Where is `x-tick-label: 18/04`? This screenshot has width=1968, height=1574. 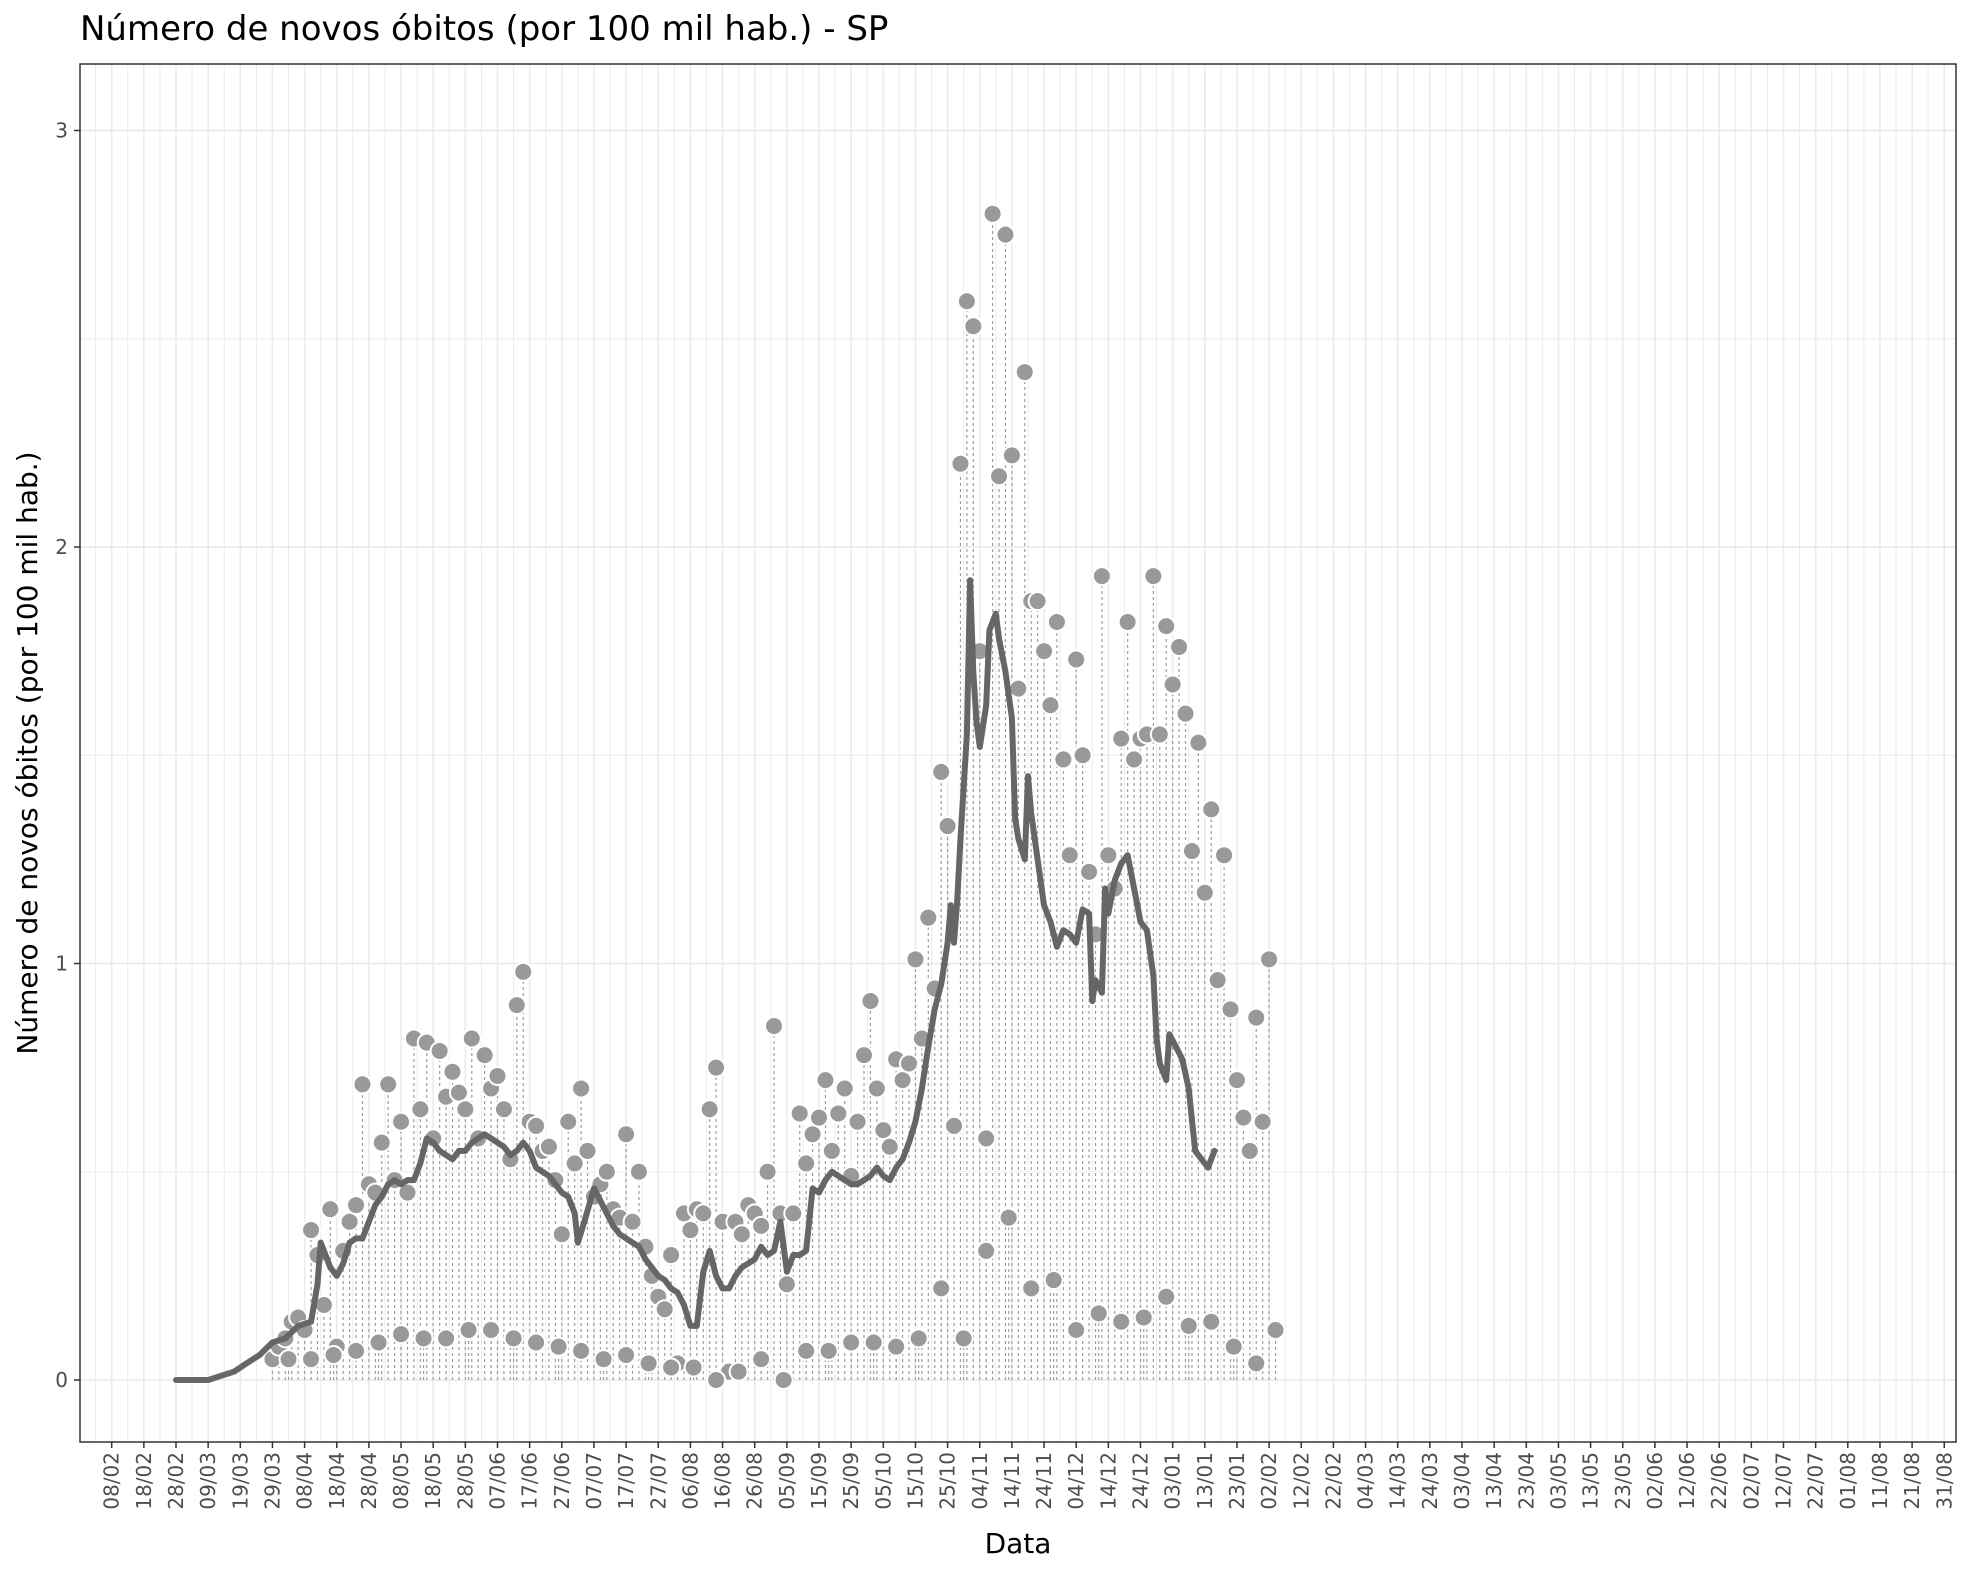 x-tick-label: 18/04 is located at coordinates (337, 1481).